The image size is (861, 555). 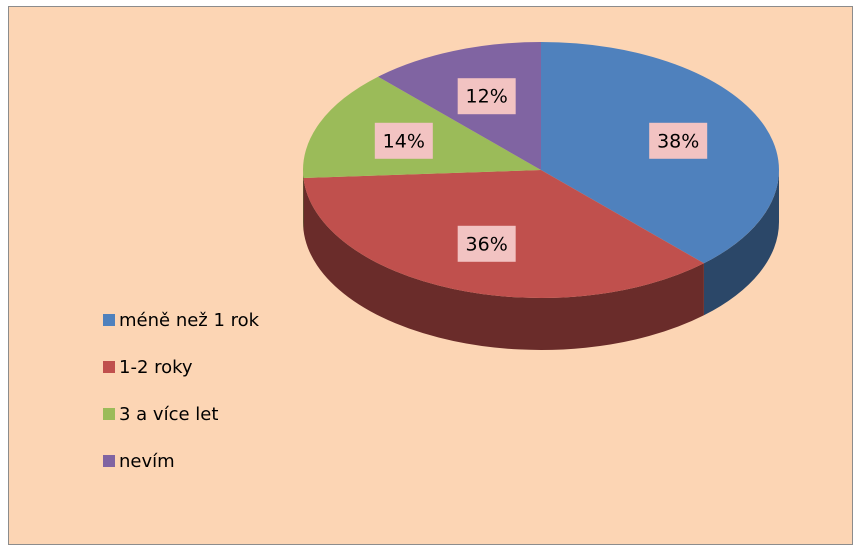 I want to click on legend-label: nevím, so click(x=147, y=461).